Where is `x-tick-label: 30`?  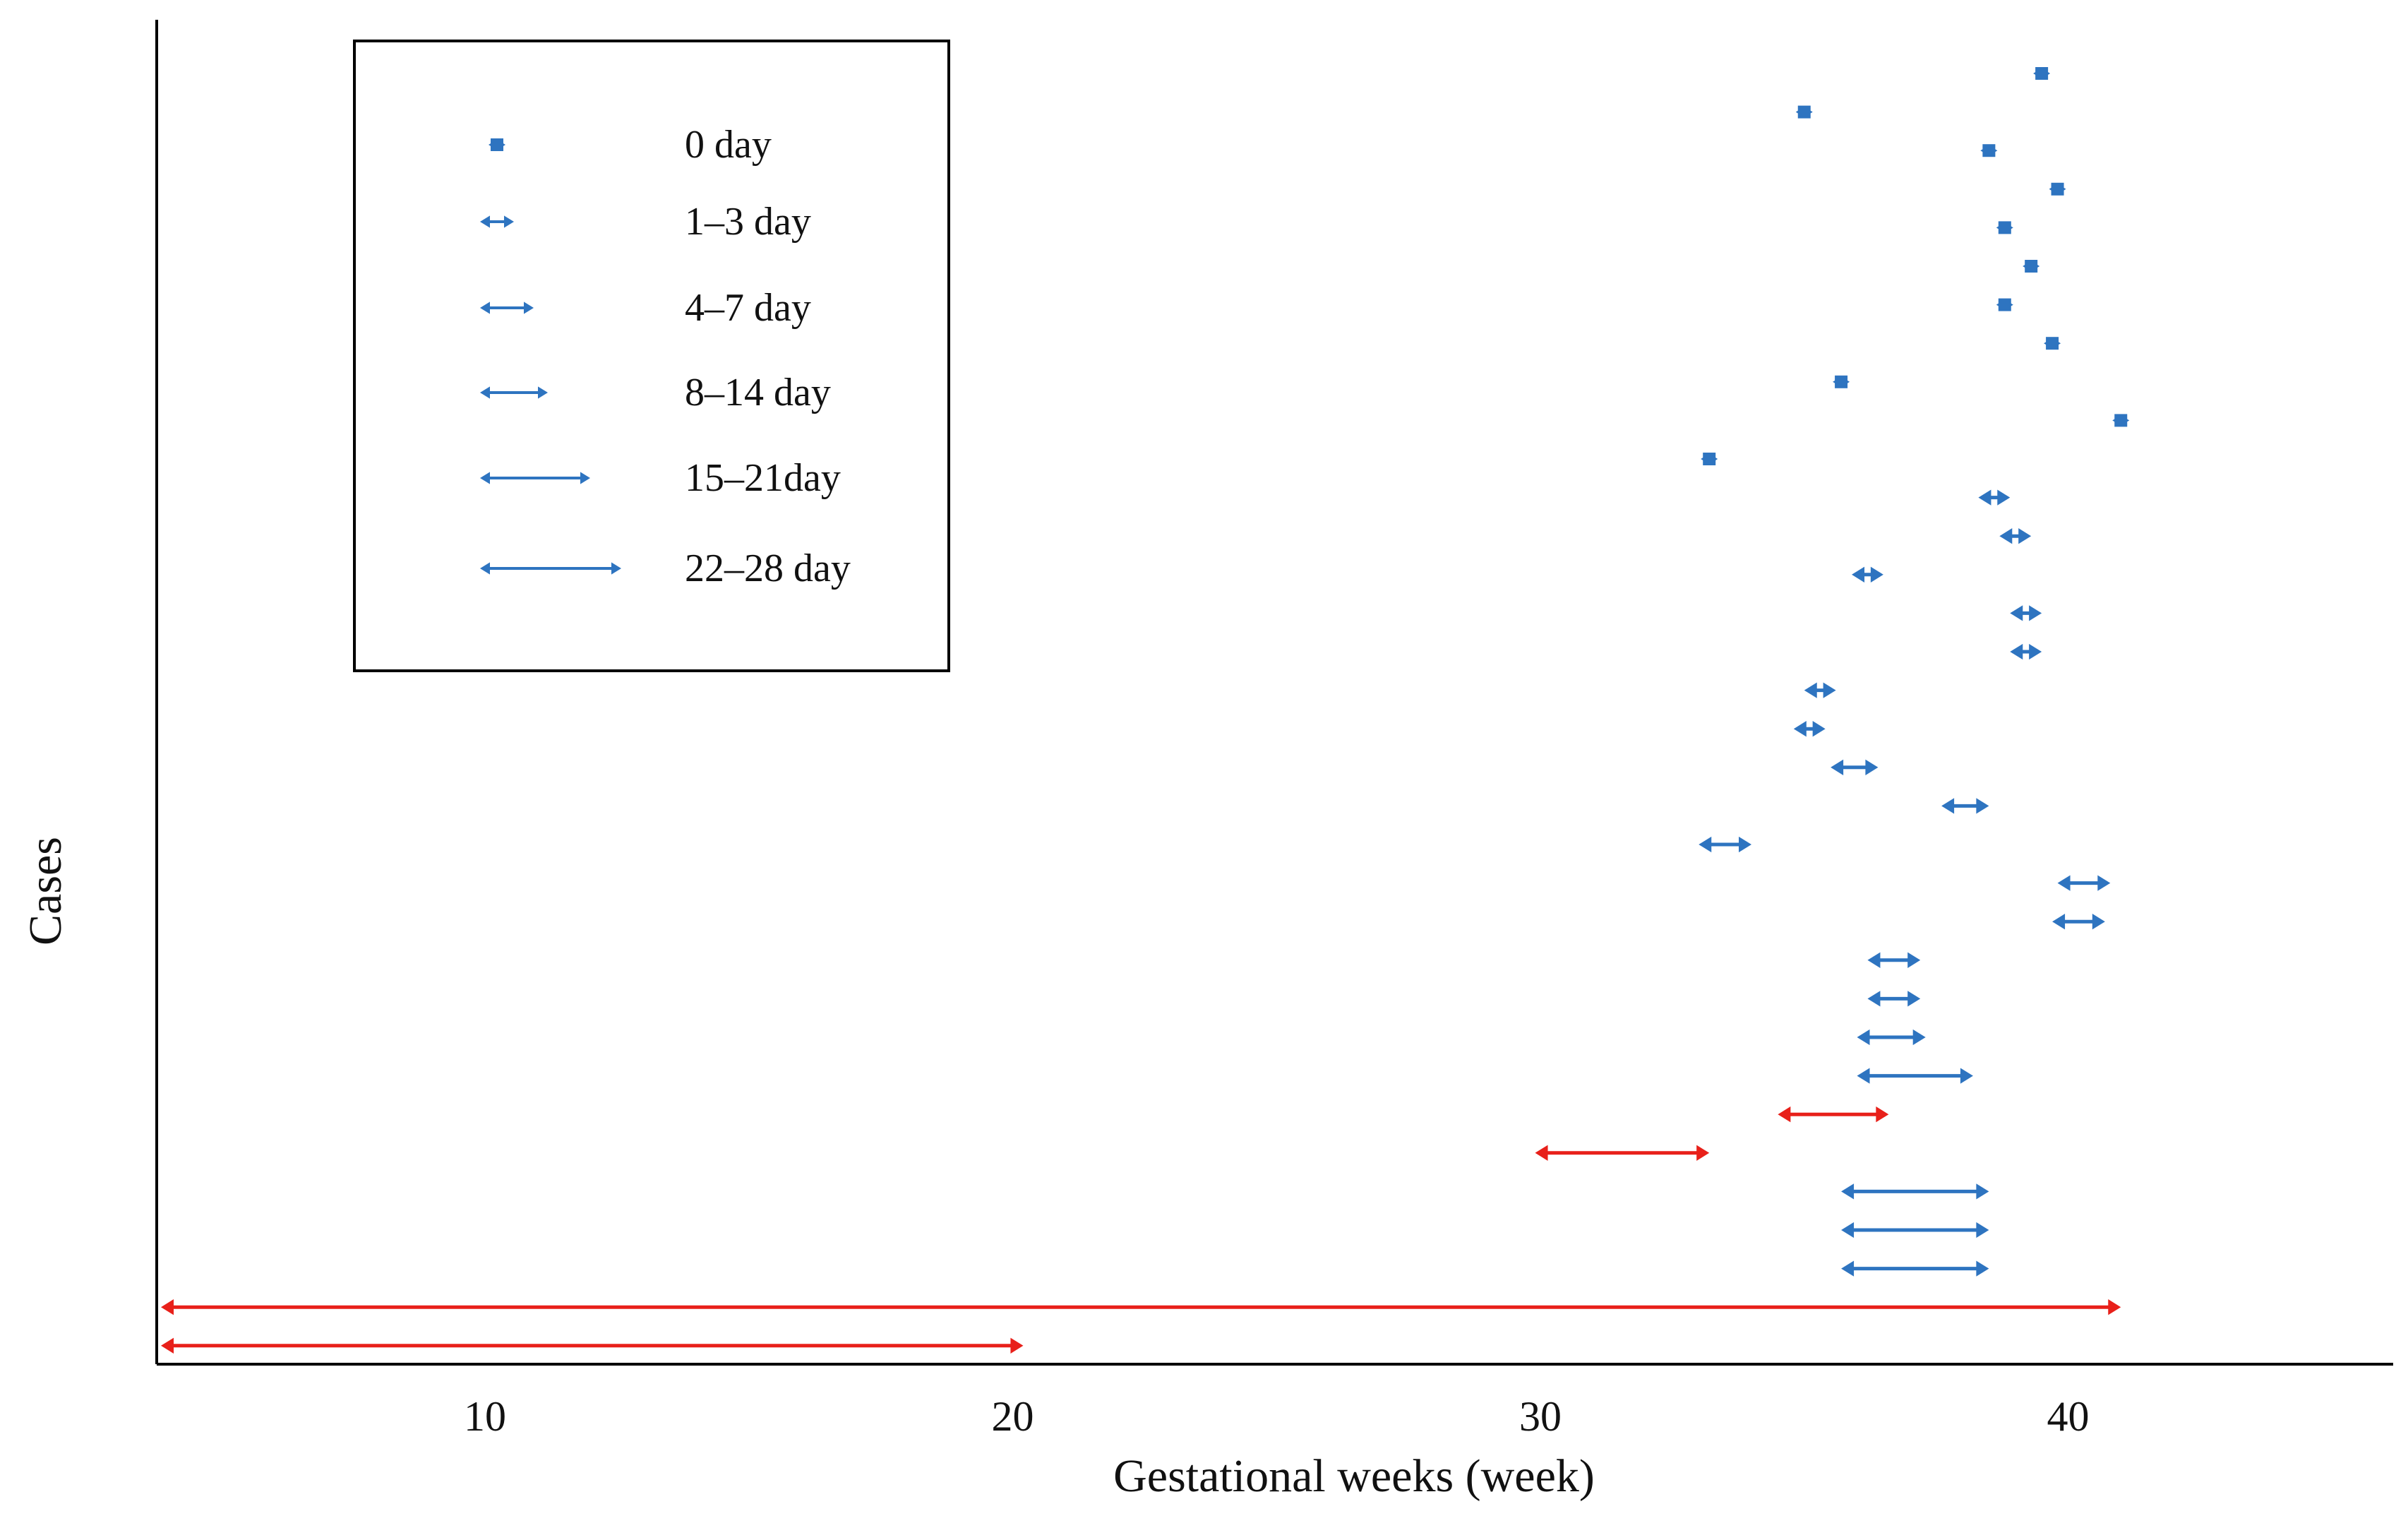
x-tick-label: 30 is located at coordinates (1541, 1416).